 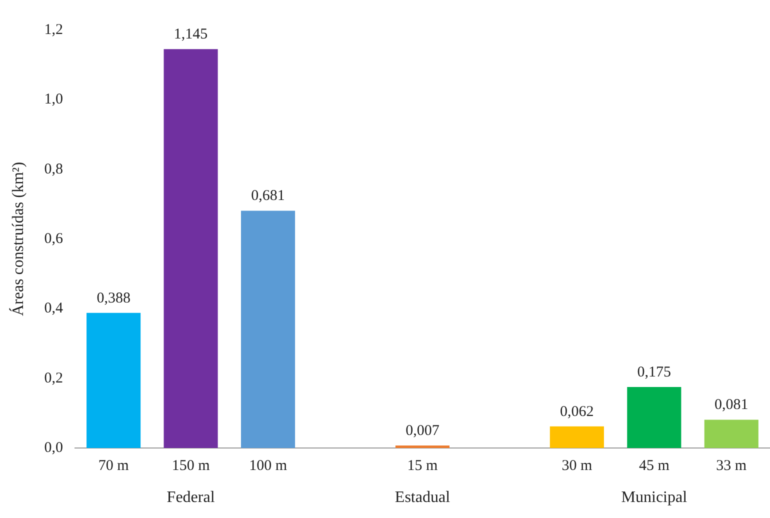 I want to click on y-tick-label: 0,8, so click(x=53, y=169).